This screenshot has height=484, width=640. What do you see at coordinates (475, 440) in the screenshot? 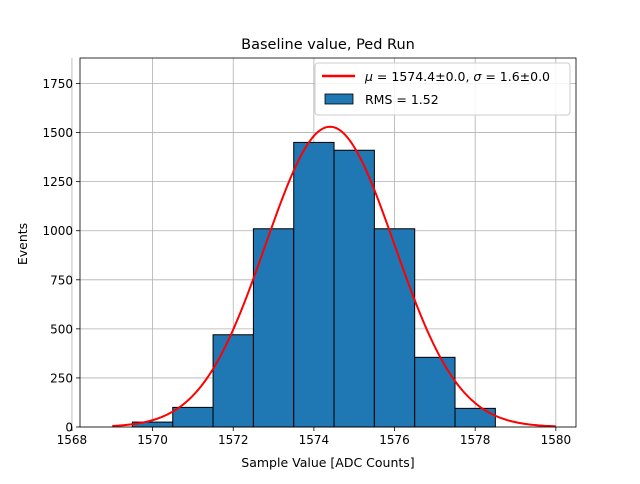
I see `x-tick-label: 1578` at bounding box center [475, 440].